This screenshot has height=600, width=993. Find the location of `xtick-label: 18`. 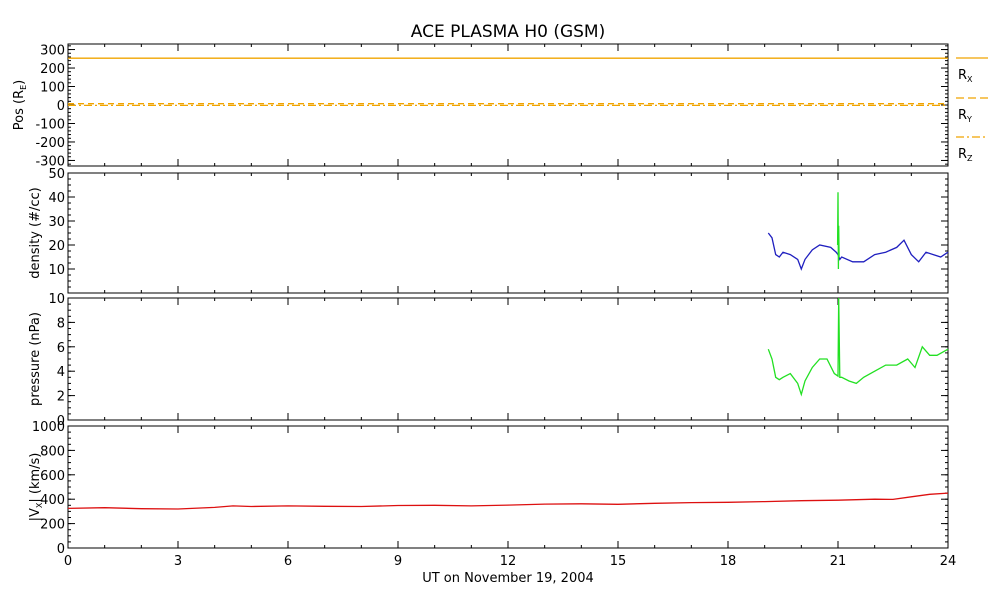

xtick-label: 18 is located at coordinates (728, 561).